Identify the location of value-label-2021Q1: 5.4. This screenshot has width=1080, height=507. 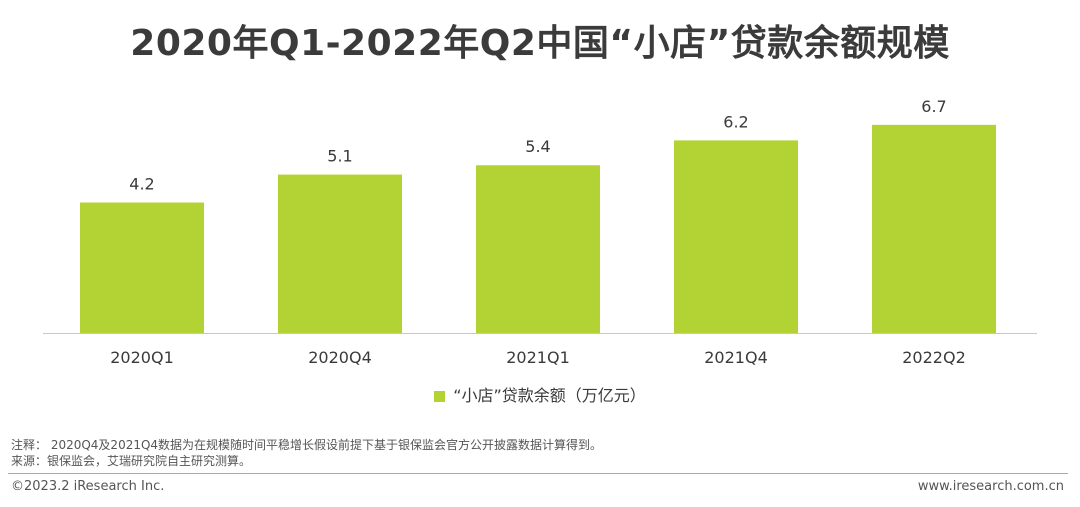
(537, 146).